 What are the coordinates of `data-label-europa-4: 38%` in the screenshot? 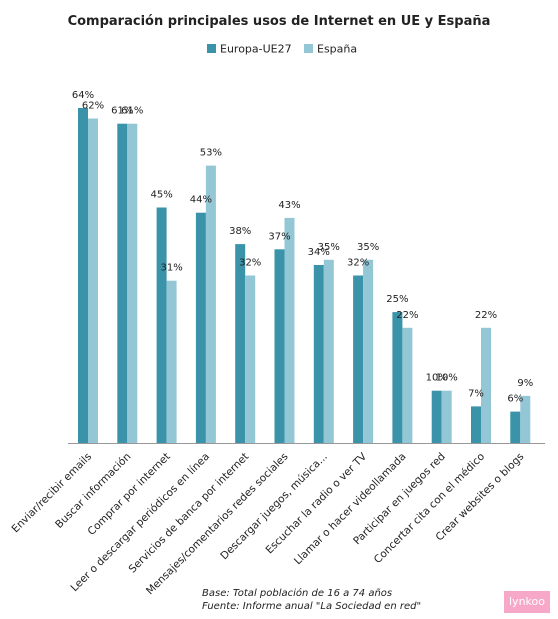 It's located at (240, 231).